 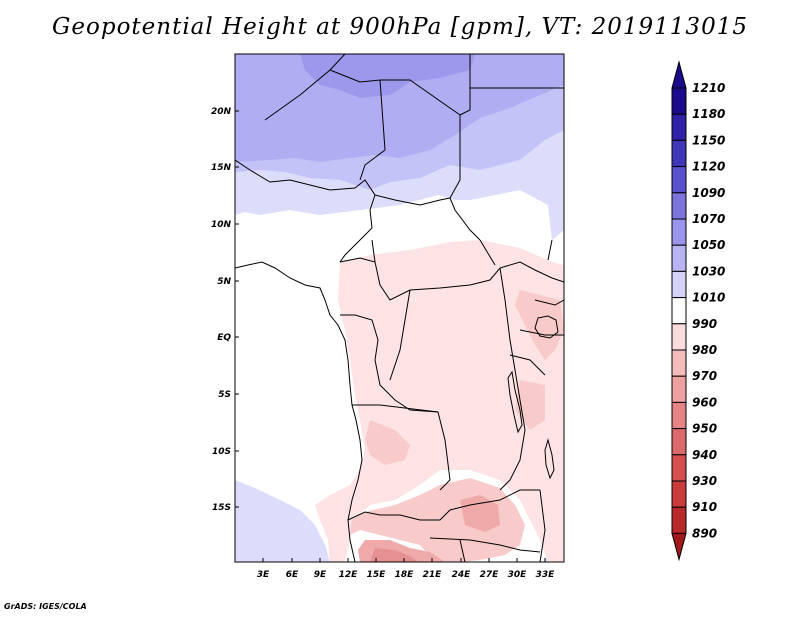 What do you see at coordinates (704, 402) in the screenshot?
I see `legend-level-label: 960` at bounding box center [704, 402].